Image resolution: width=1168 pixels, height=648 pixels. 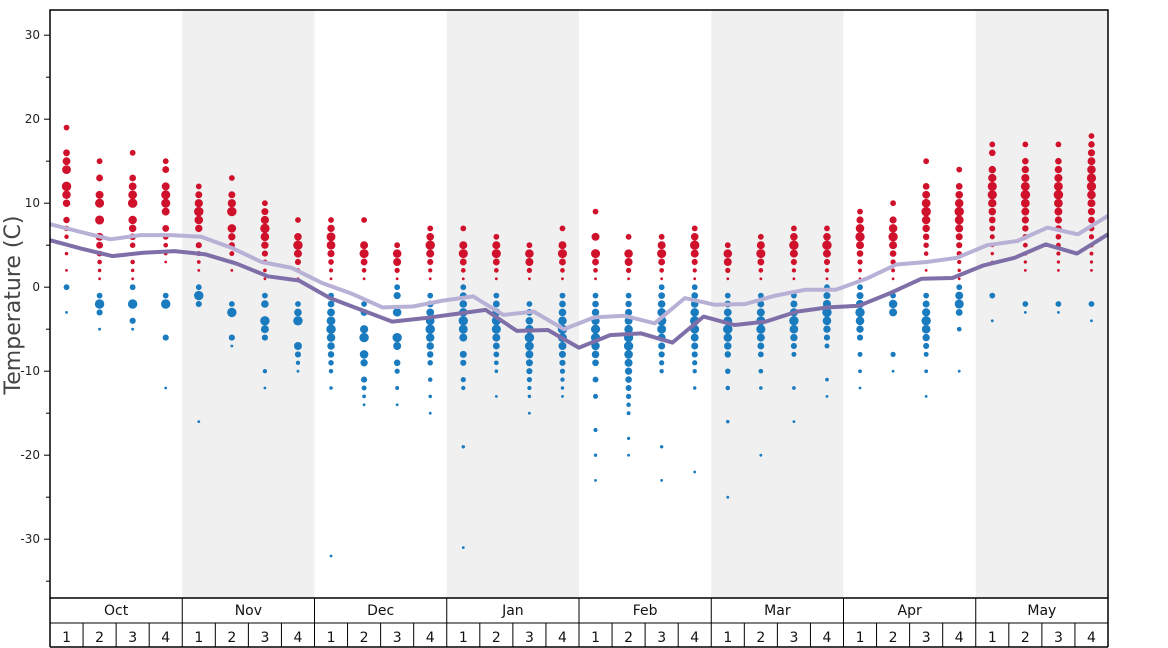 What do you see at coordinates (910, 611) in the screenshot?
I see `month-label-apr: Apr` at bounding box center [910, 611].